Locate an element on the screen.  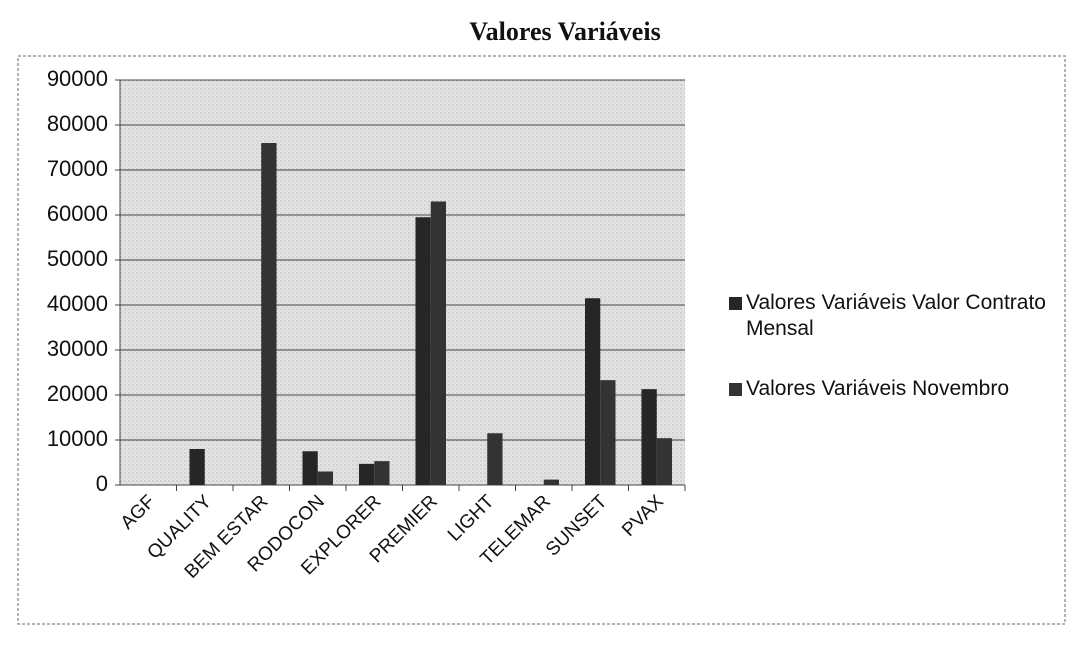
legend-label: Valores Variáveis Valor Contrato Mensal is located at coordinates (896, 315).